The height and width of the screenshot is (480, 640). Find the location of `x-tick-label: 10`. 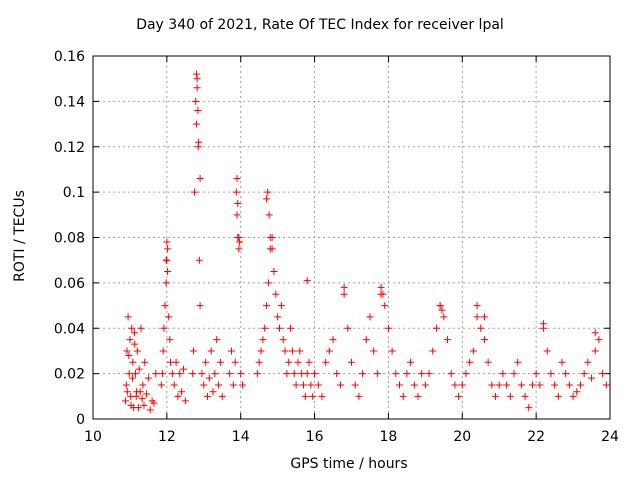

x-tick-label: 10 is located at coordinates (93, 437).